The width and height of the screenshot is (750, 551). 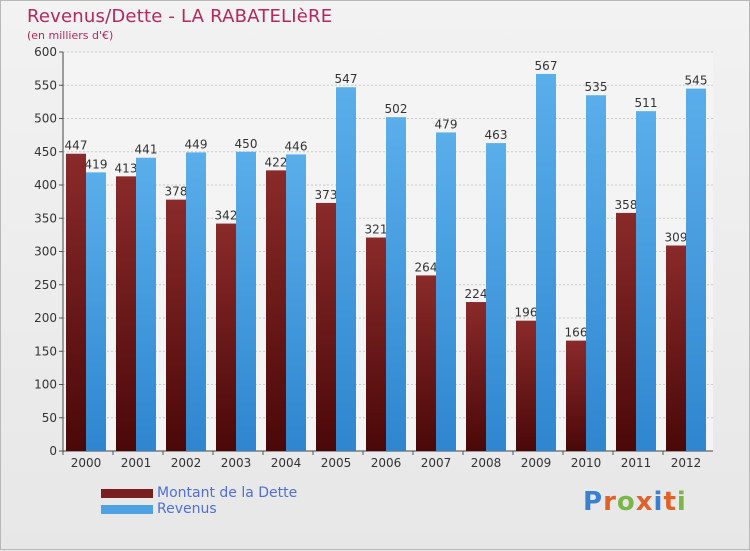 What do you see at coordinates (610, 502) in the screenshot?
I see `logo-letter: r` at bounding box center [610, 502].